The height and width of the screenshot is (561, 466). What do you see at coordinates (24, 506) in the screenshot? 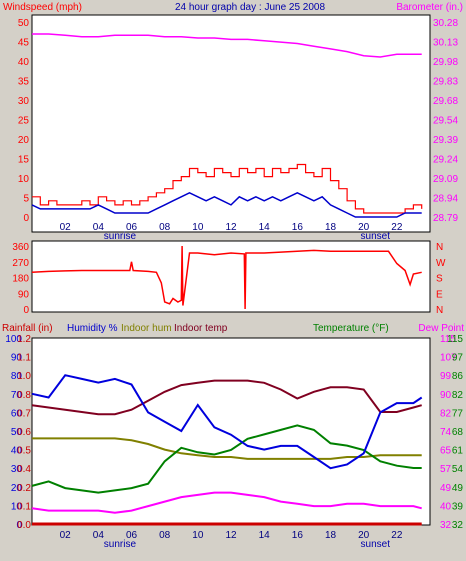
I see `rainfall-y-tick-label: 0.1` at bounding box center [24, 506].